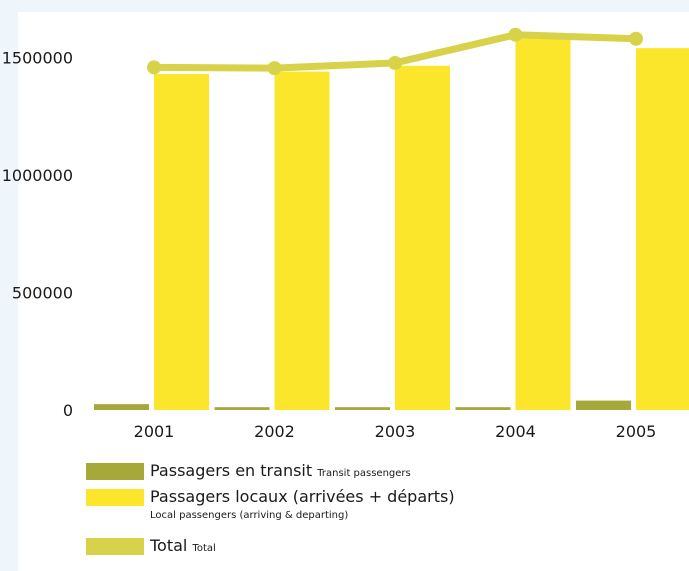  Describe the element at coordinates (515, 34) in the screenshot. I see `total-point-2004` at that location.